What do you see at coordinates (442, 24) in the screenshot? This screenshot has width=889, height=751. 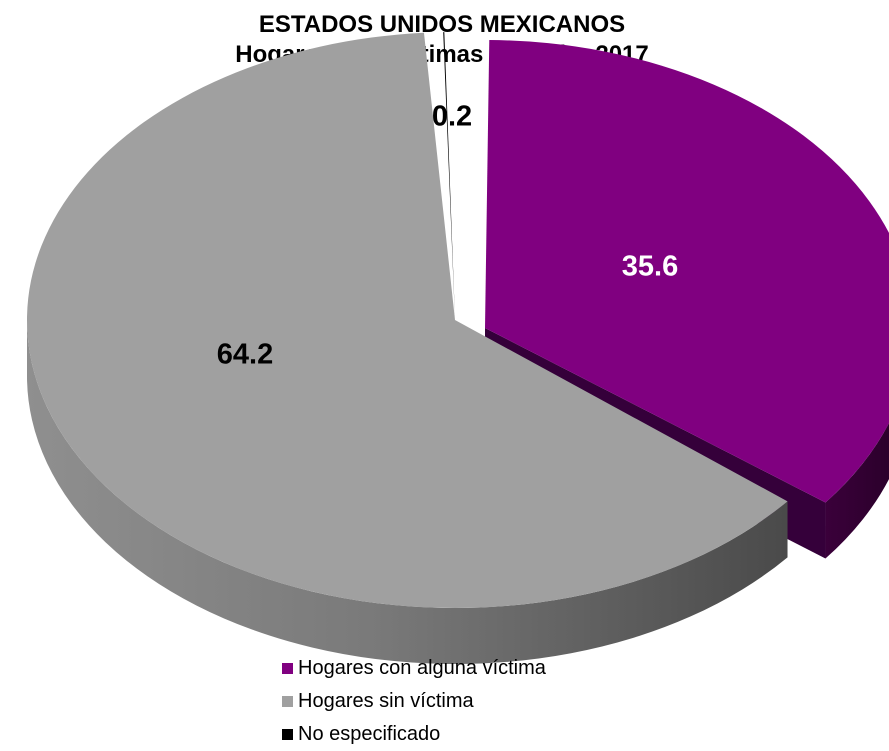 I see `chart-title: ESTADOS UNIDOS MEXICANOS` at bounding box center [442, 24].